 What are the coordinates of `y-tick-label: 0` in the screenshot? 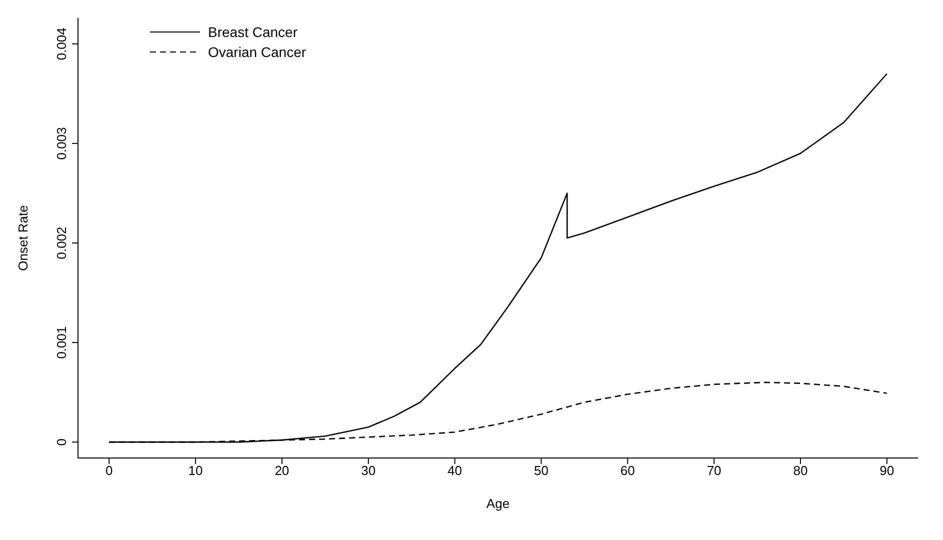 It's located at (61, 442).